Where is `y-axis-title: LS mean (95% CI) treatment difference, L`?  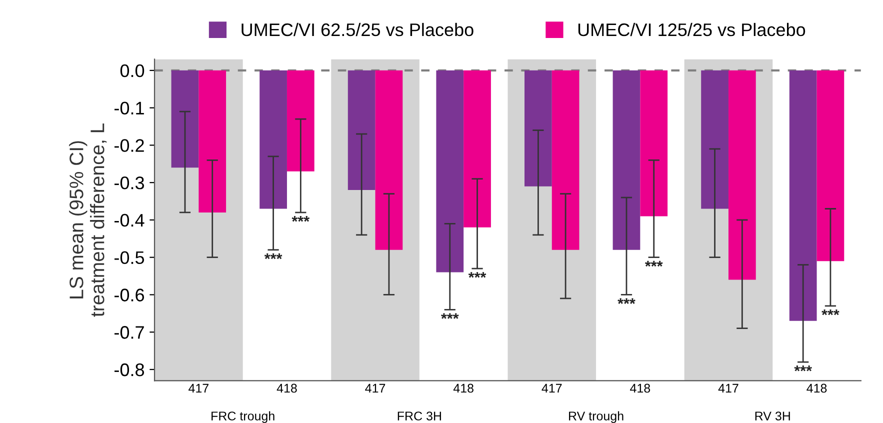 y-axis-title: LS mean (95% CI) treatment difference, L is located at coordinates (88, 220).